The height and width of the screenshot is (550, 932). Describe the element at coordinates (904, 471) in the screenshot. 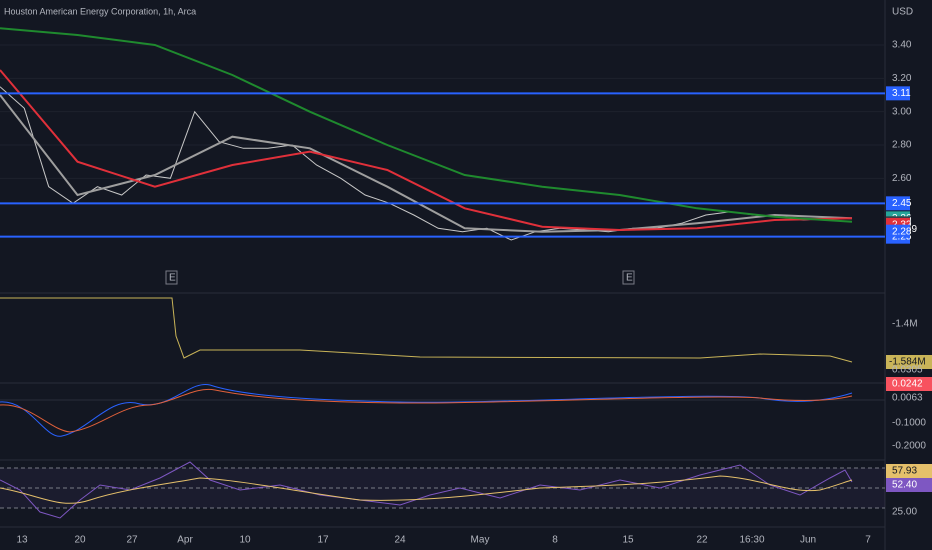

I see `rsi-badge: 57.93` at that location.